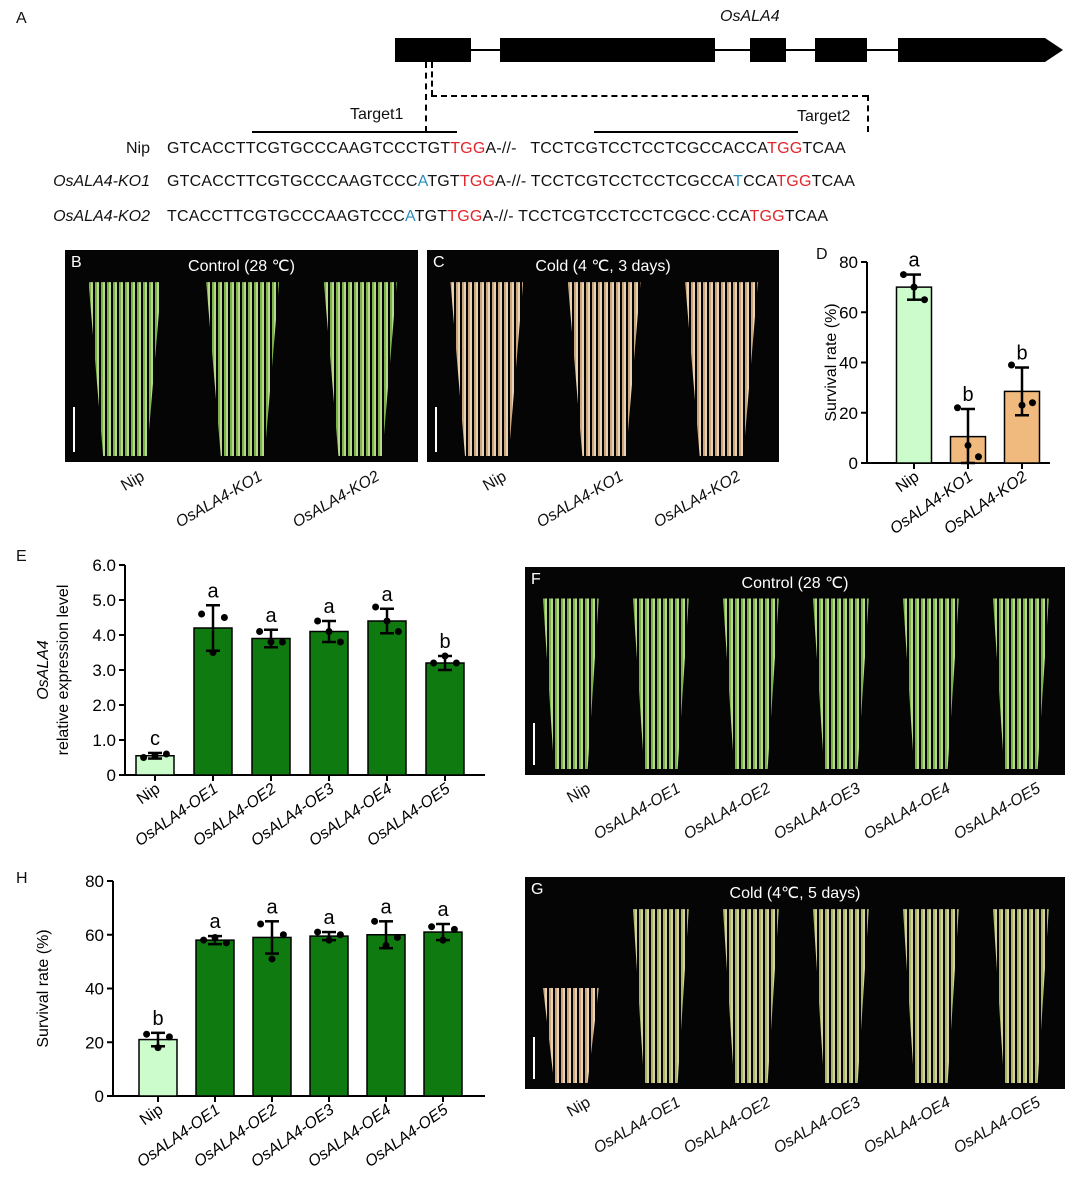  What do you see at coordinates (104, 635) in the screenshot?
I see `y-tick-label: 4.0` at bounding box center [104, 635].